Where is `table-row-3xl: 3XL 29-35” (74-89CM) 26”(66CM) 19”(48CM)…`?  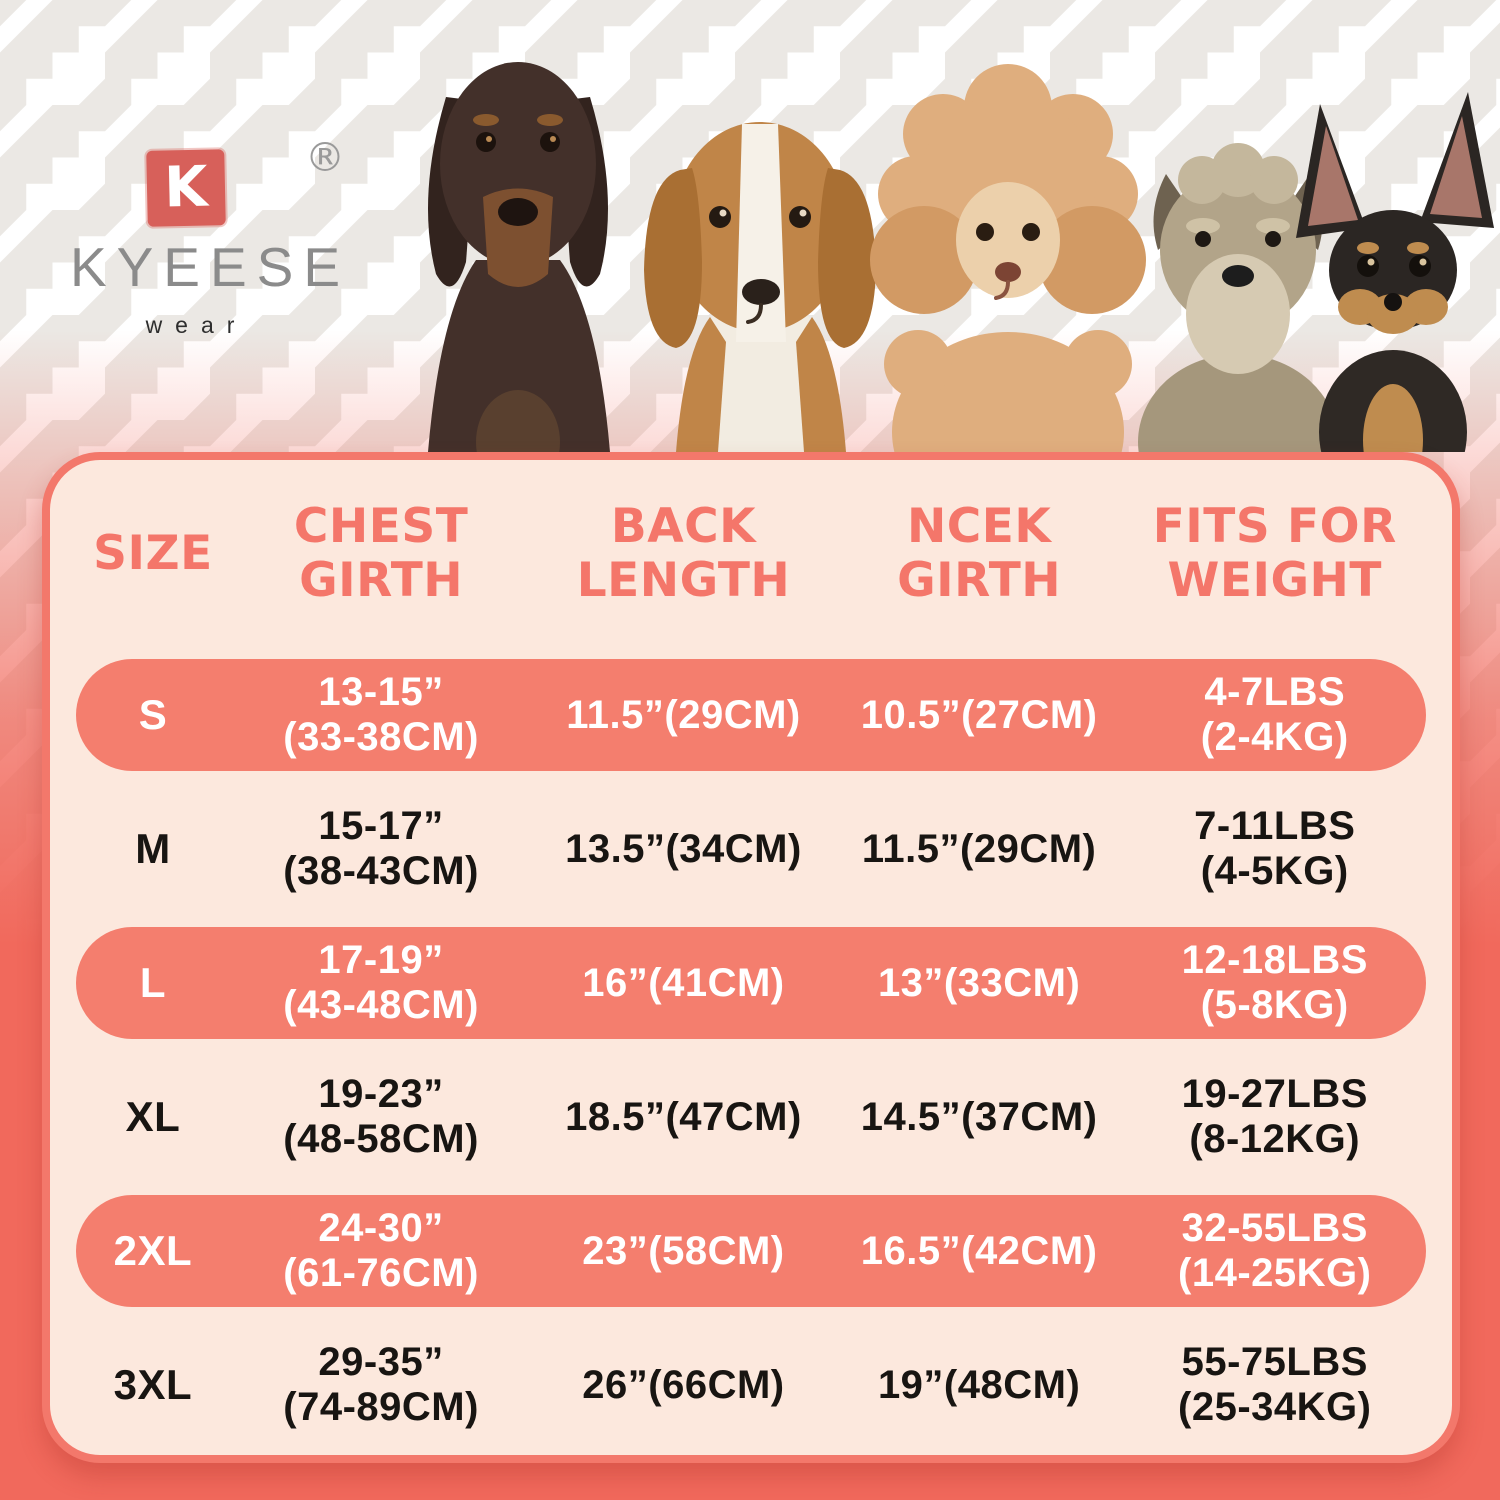 table-row-3xl: 3XL 29-35” (74-89CM) 26”(66CM) 19”(48CM)… is located at coordinates (751, 1385).